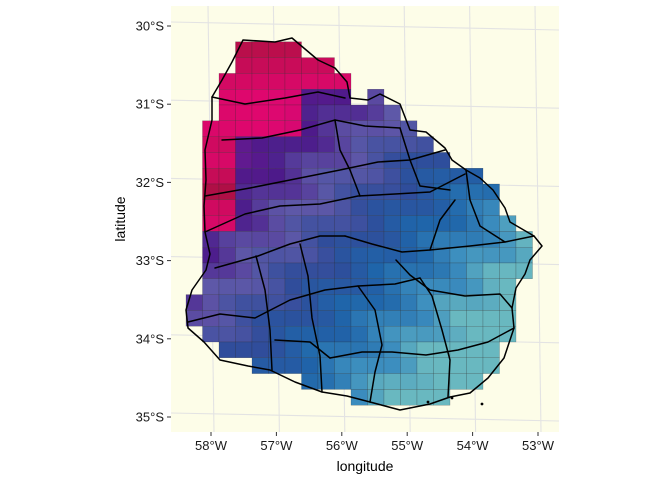 This screenshot has height=480, width=672. Describe the element at coordinates (150, 104) in the screenshot. I see `y-tick-label: 31°S` at that location.